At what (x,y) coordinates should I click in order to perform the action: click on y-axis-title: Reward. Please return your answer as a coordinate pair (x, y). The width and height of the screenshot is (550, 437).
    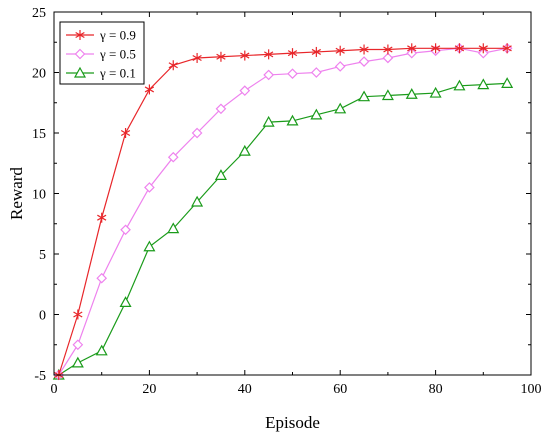
    Looking at the image, I should click on (16, 193).